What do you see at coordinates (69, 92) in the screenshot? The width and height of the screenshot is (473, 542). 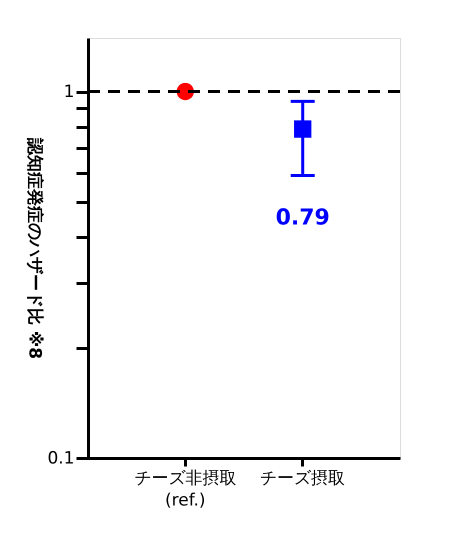 I see `y-tick-label: 1` at bounding box center [69, 92].